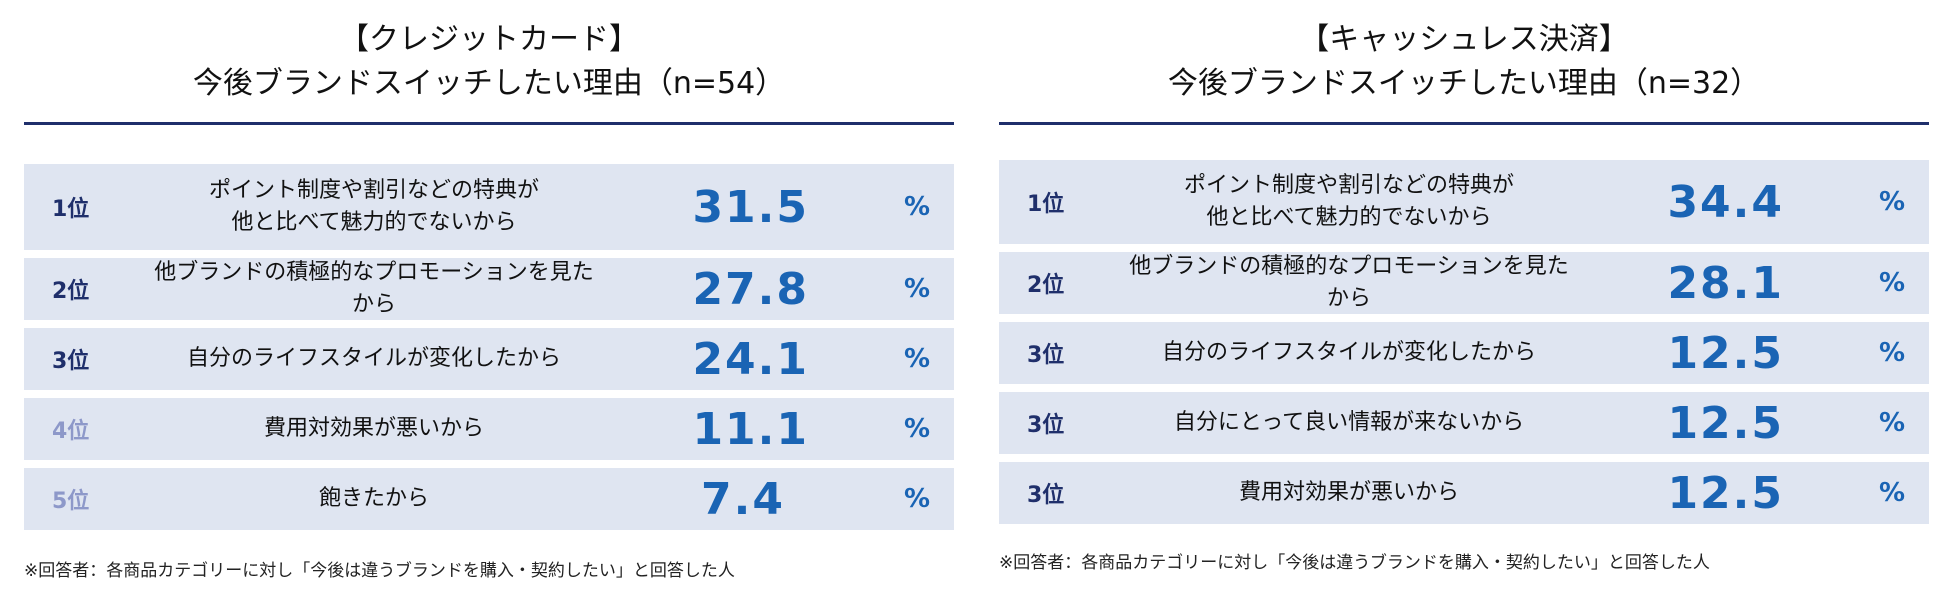  Describe the element at coordinates (489, 39) in the screenshot. I see `chart-title: 【クレジットカード】` at that location.